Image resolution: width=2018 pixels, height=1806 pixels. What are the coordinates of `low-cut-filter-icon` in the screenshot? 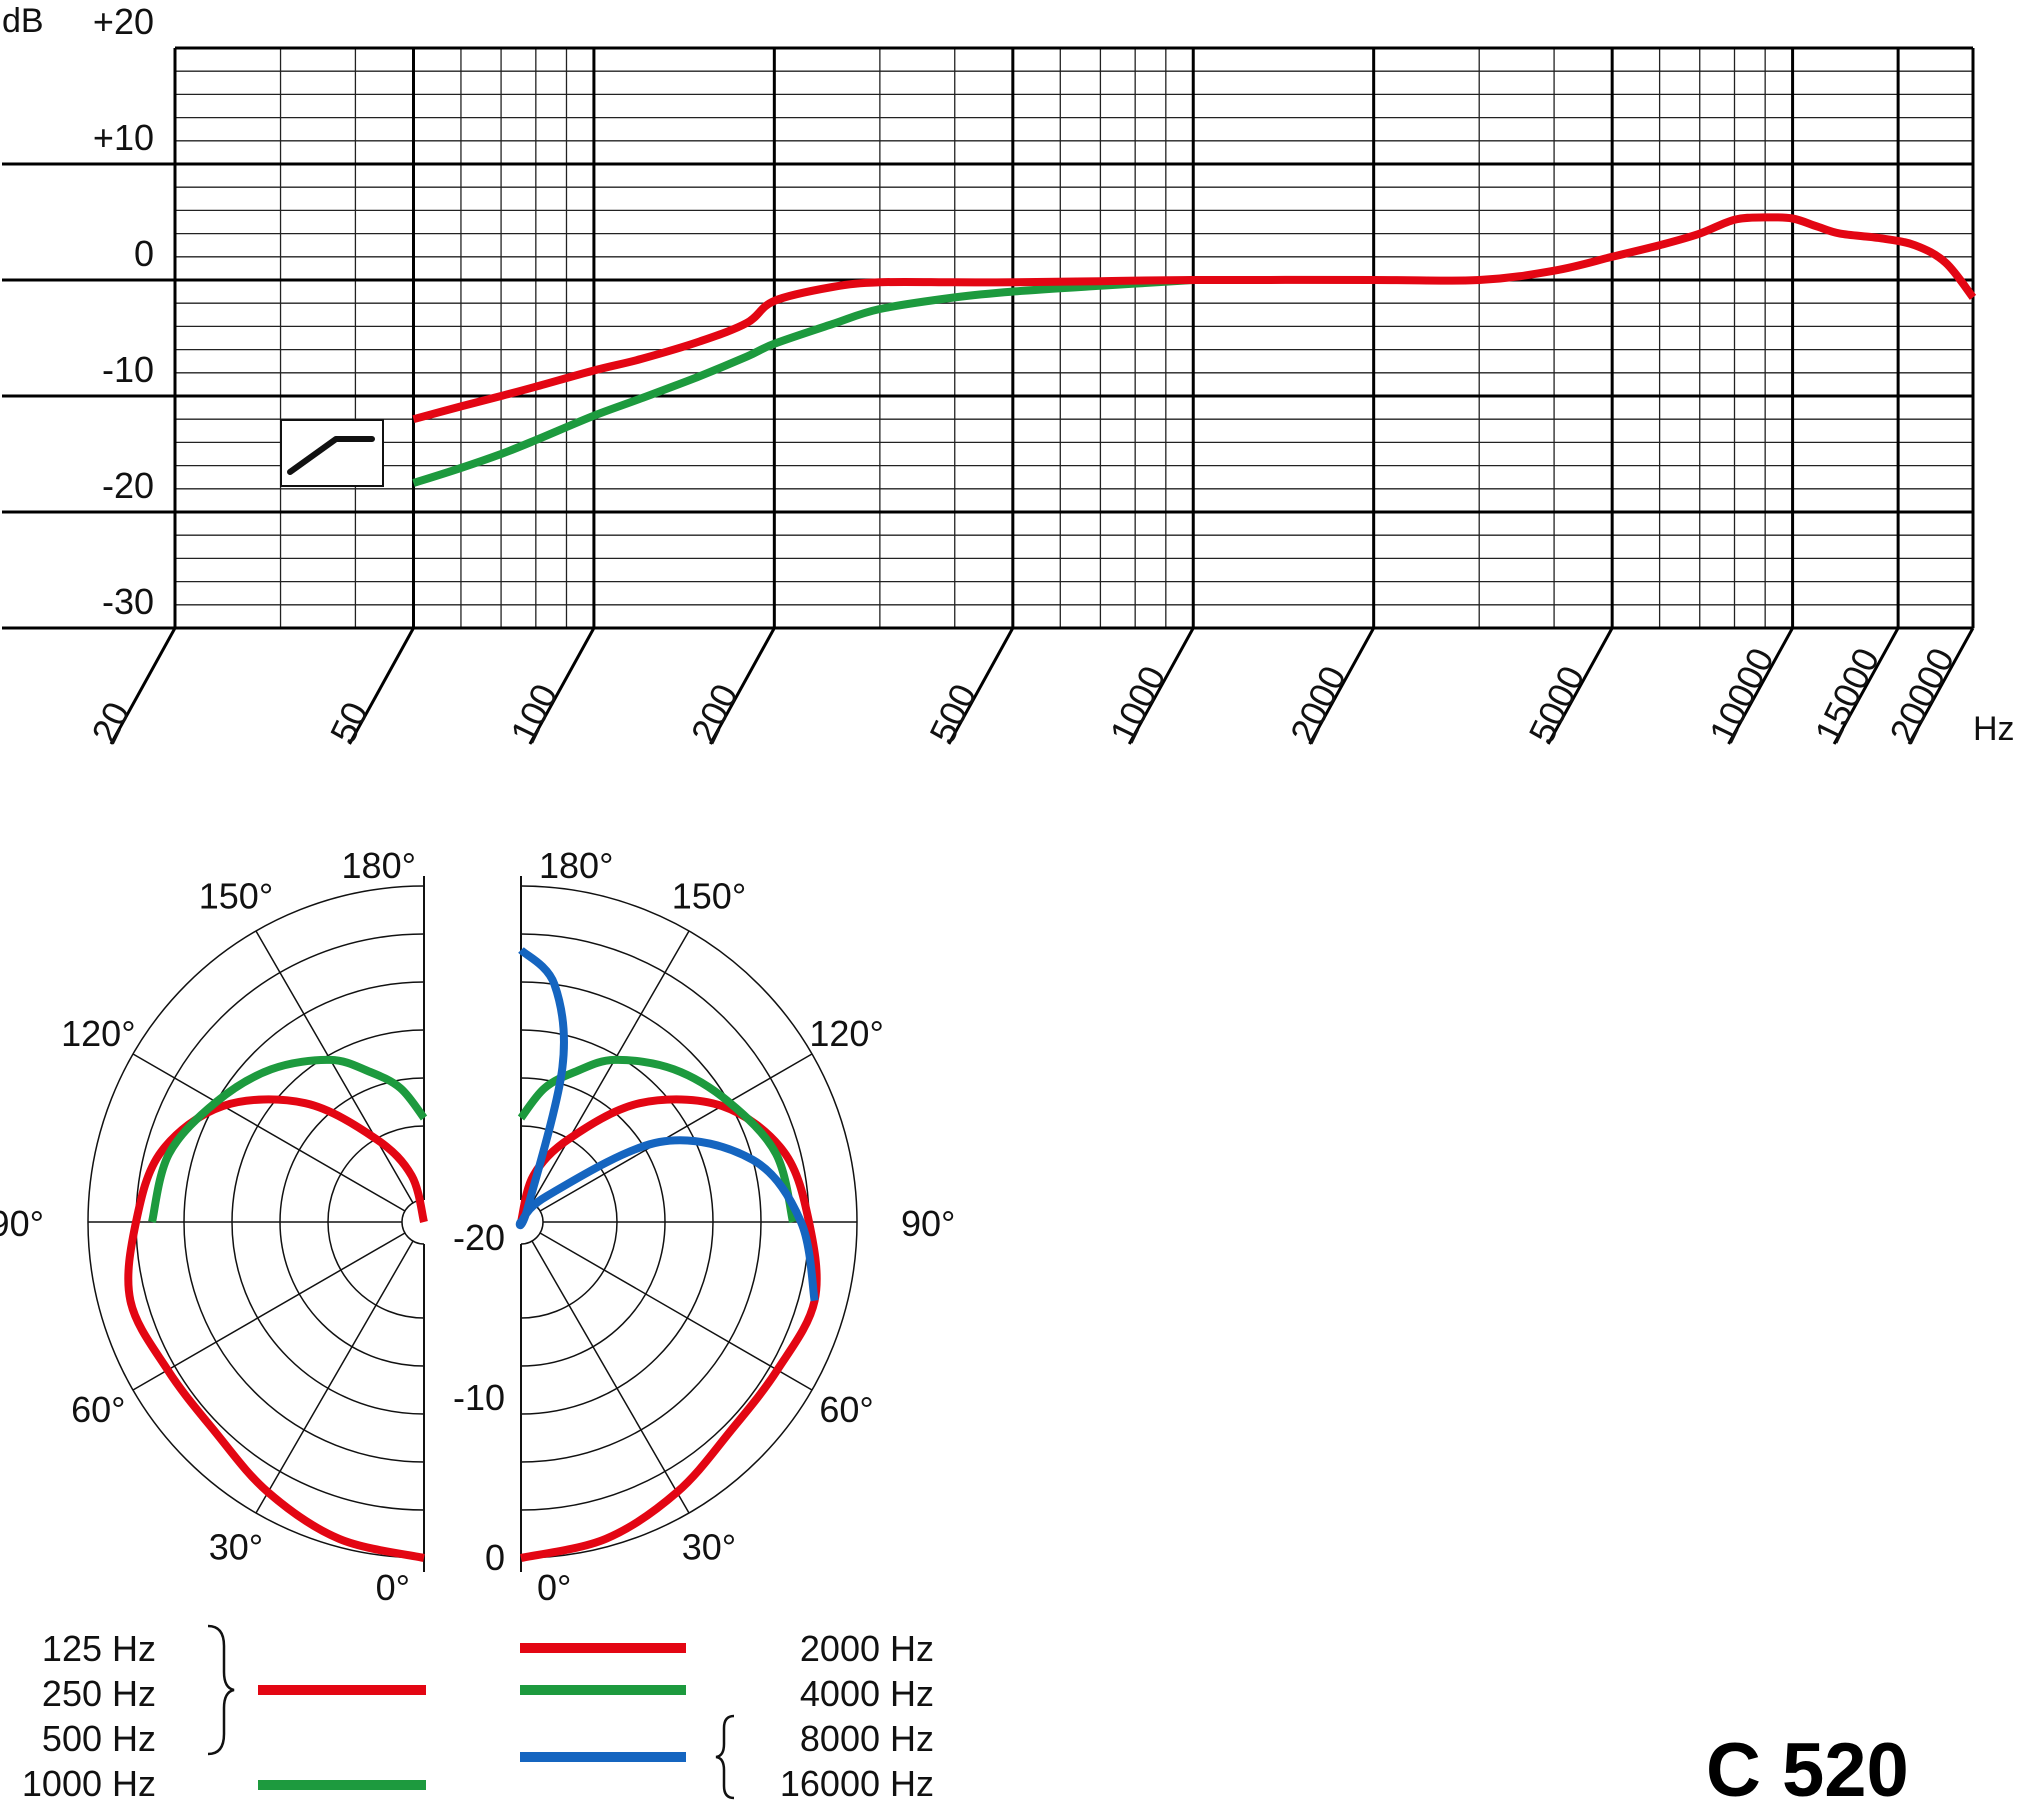 It's located at (332, 453).